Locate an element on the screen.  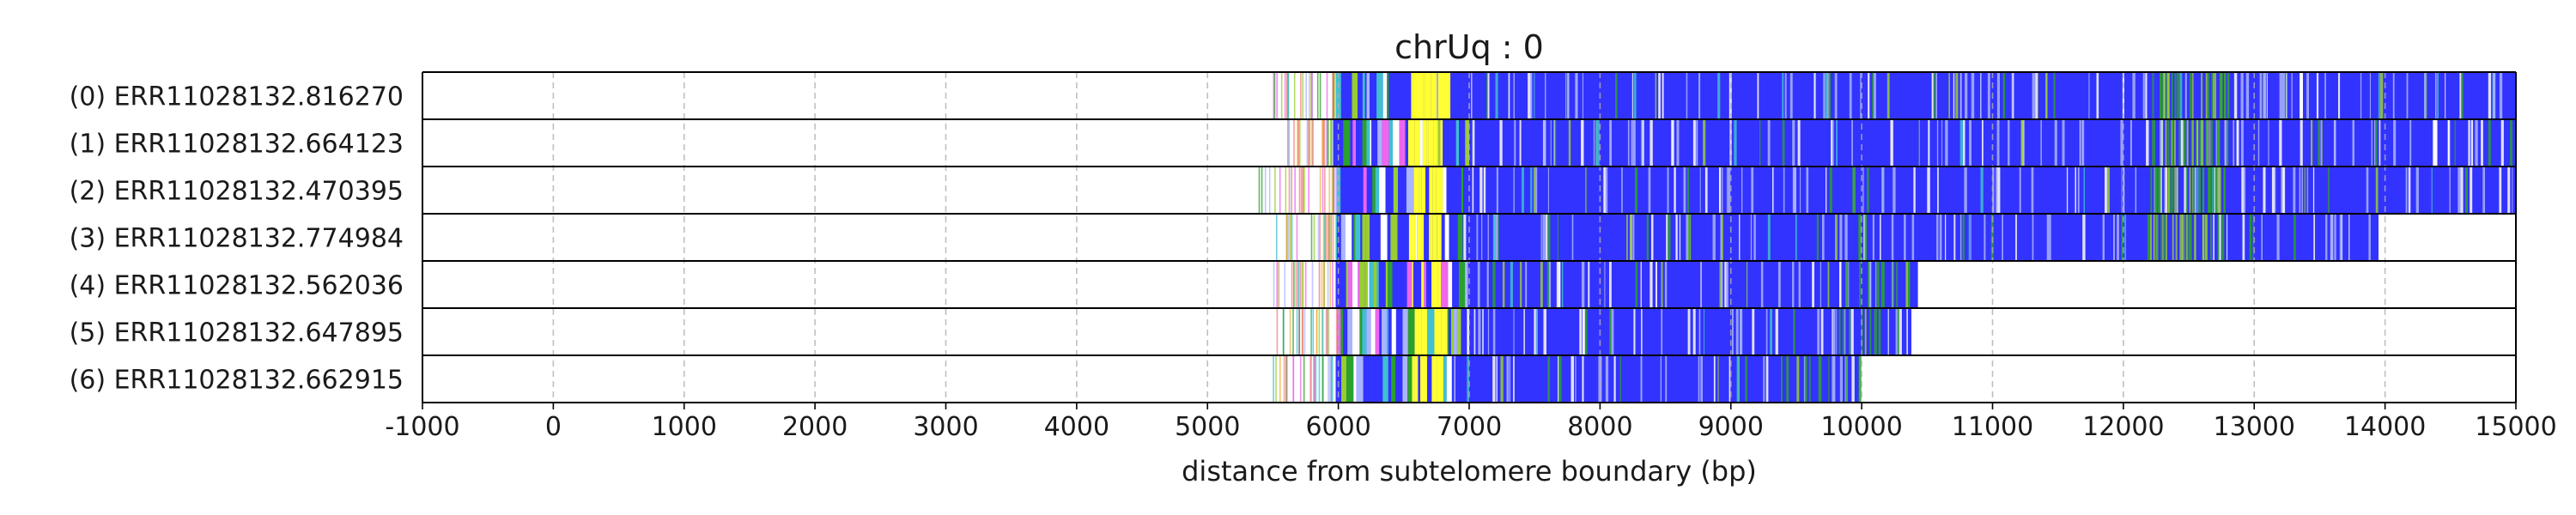
x-tick-label: 15000 is located at coordinates (2515, 427).